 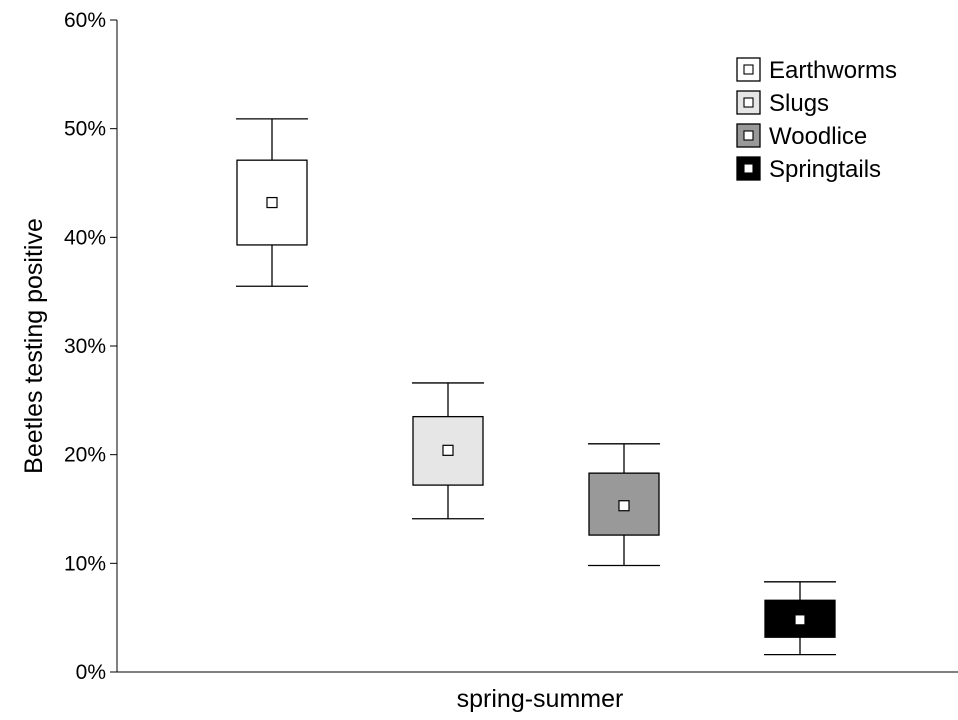 I want to click on box-woodlice, so click(x=624, y=505).